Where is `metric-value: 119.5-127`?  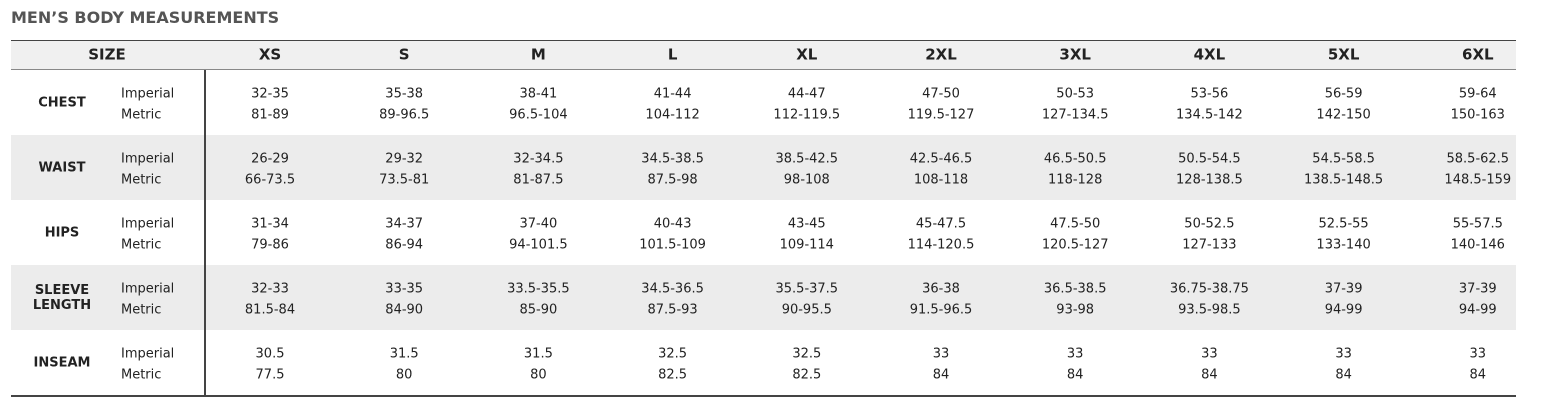
metric-value: 119.5-127 is located at coordinates (941, 115).